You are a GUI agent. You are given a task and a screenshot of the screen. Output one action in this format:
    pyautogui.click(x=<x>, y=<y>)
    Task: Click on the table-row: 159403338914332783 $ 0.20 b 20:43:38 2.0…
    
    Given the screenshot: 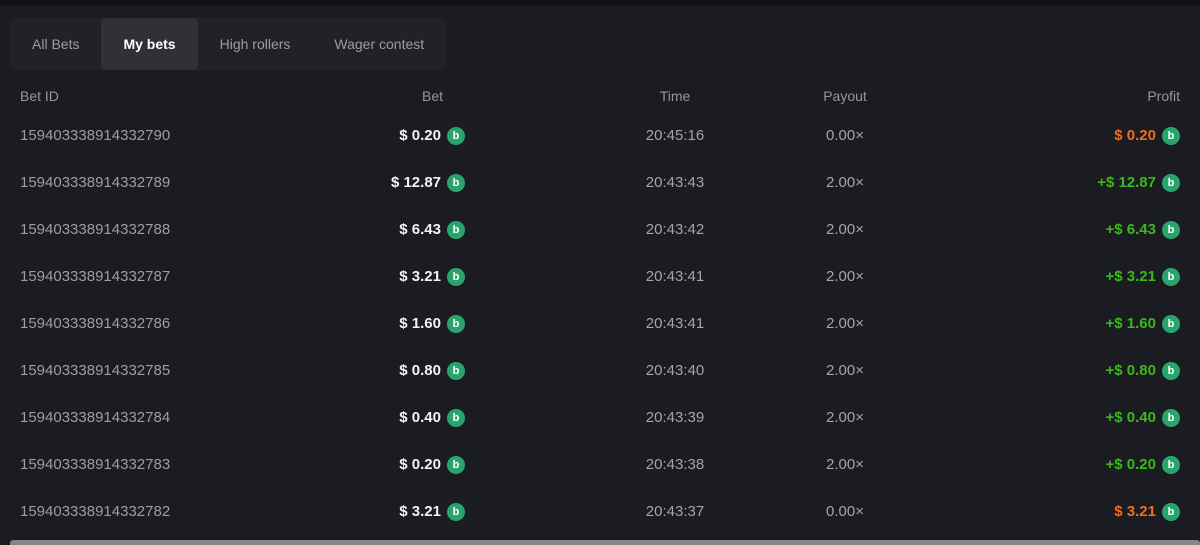 What is the action you would take?
    pyautogui.click(x=600, y=464)
    